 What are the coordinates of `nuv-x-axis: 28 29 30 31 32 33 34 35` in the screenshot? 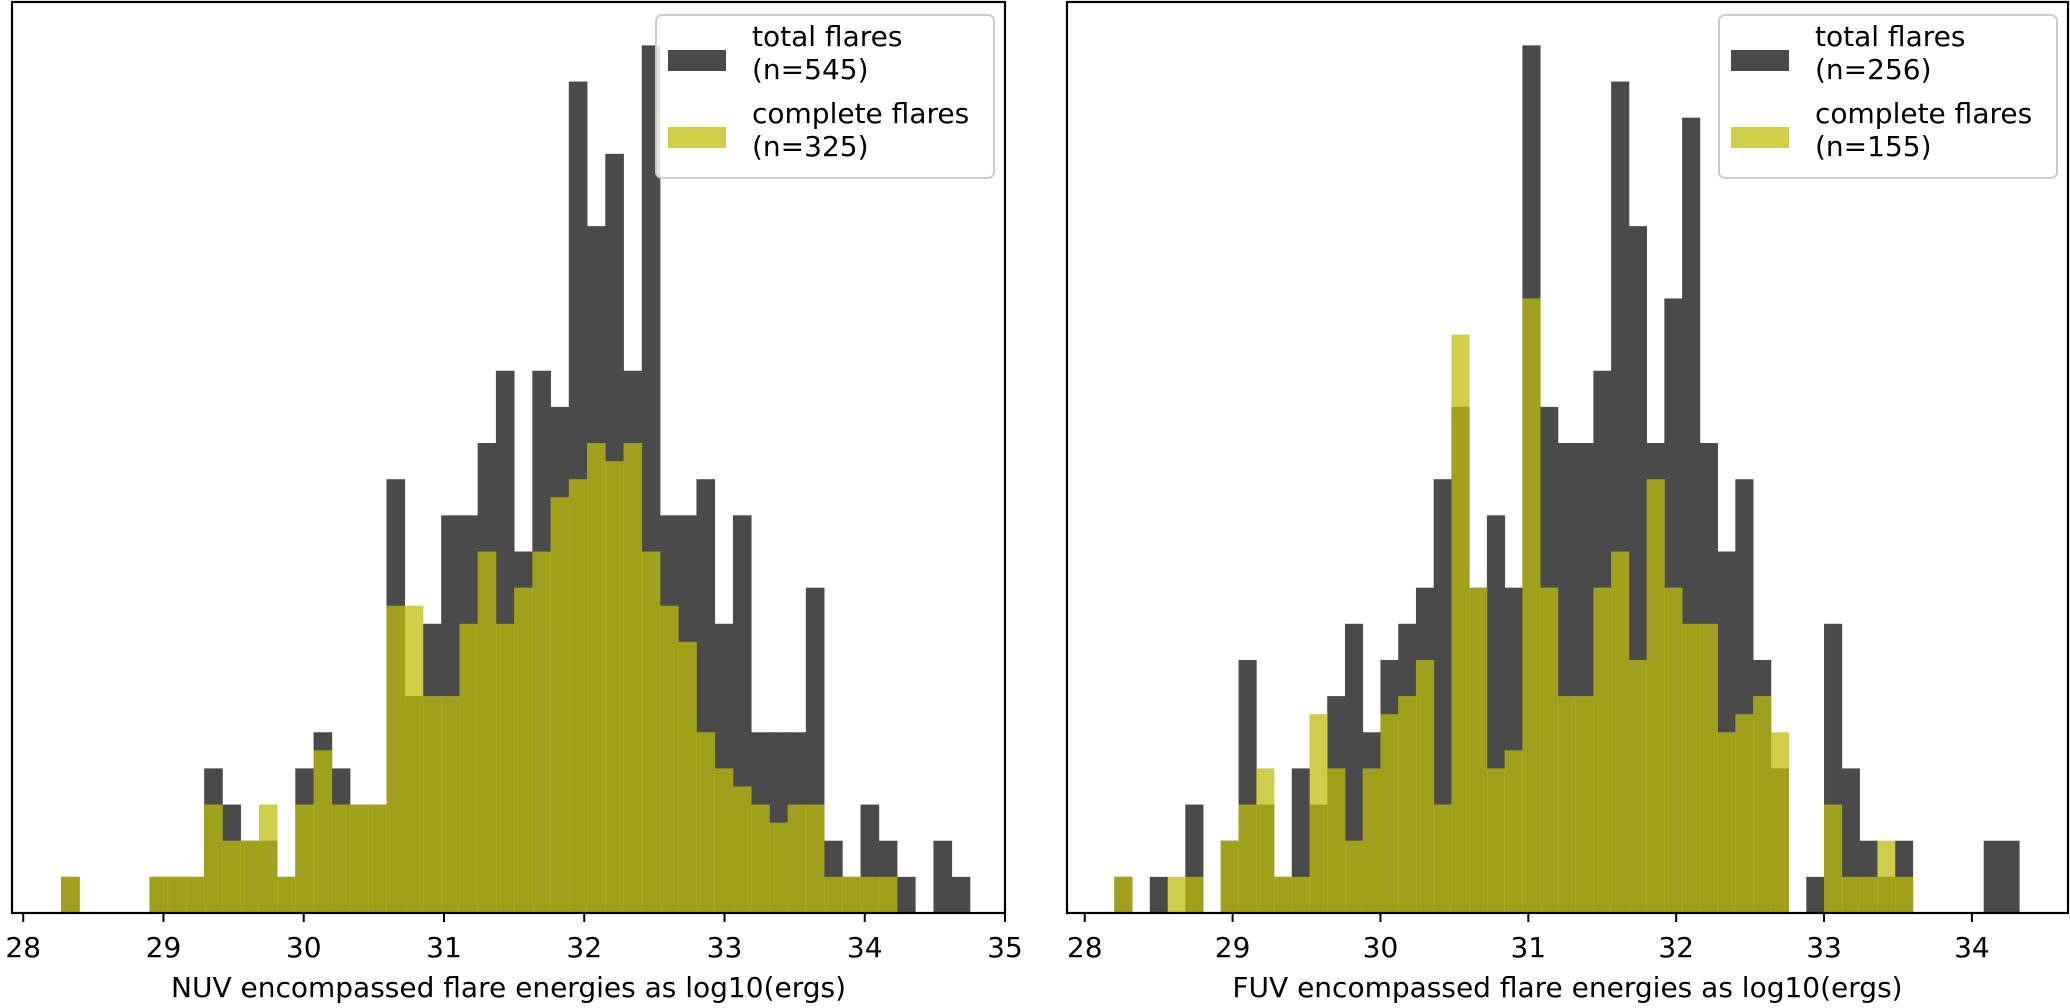 It's located at (514, 938).